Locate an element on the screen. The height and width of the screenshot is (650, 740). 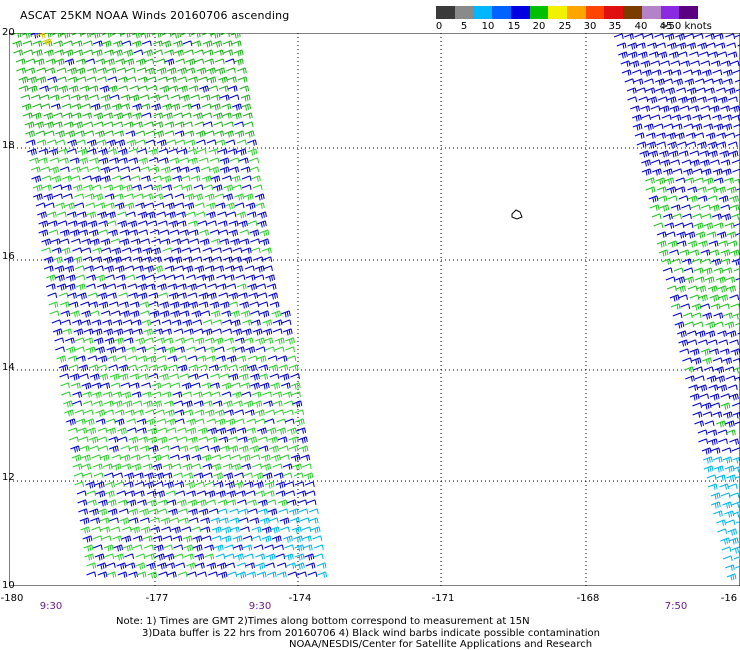
color-scale-swatch is located at coordinates (483, 12).